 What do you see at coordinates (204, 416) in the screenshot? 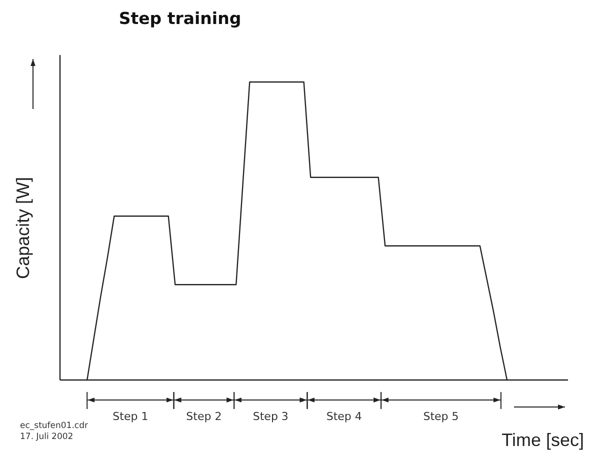
I see `text: Step 2` at bounding box center [204, 416].